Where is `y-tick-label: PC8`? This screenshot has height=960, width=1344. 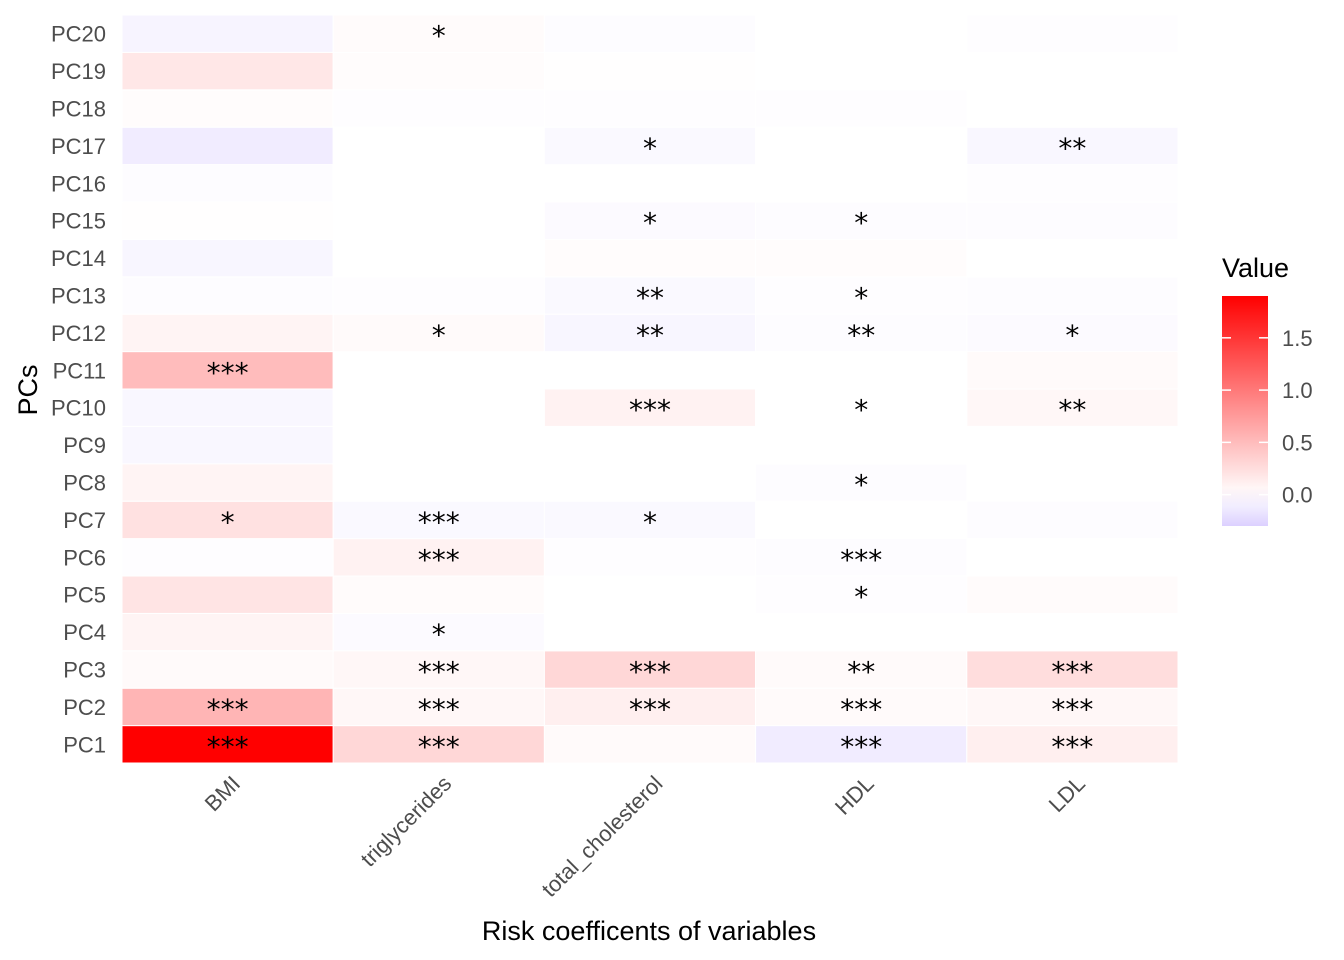
y-tick-label: PC8 is located at coordinates (84, 483).